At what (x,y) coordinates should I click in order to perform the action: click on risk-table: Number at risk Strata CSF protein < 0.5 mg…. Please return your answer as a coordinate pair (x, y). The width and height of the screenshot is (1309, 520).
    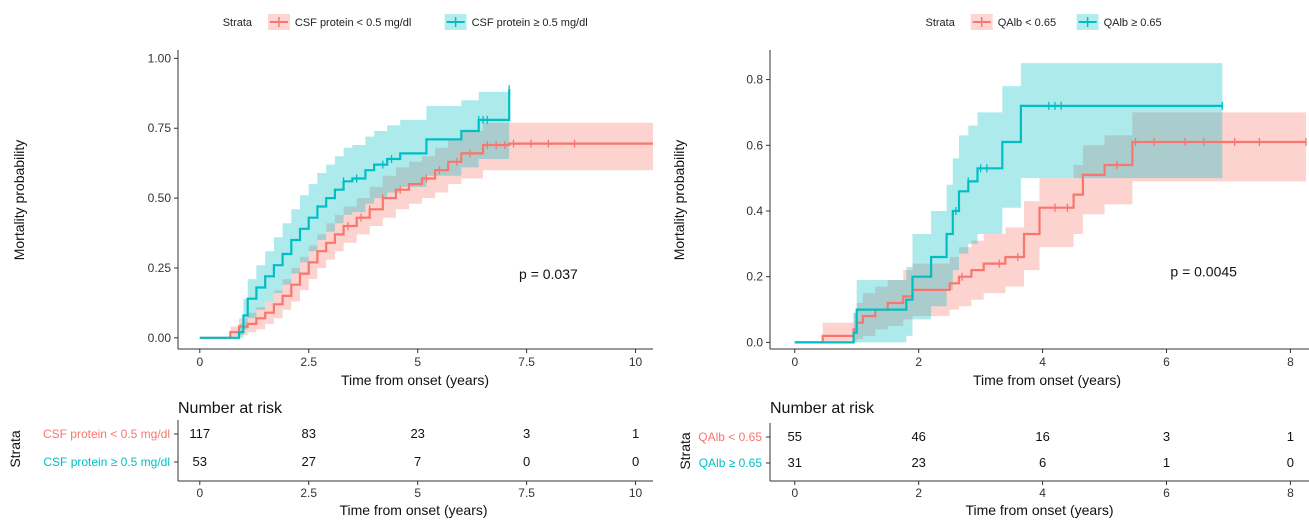
    Looking at the image, I should click on (330, 459).